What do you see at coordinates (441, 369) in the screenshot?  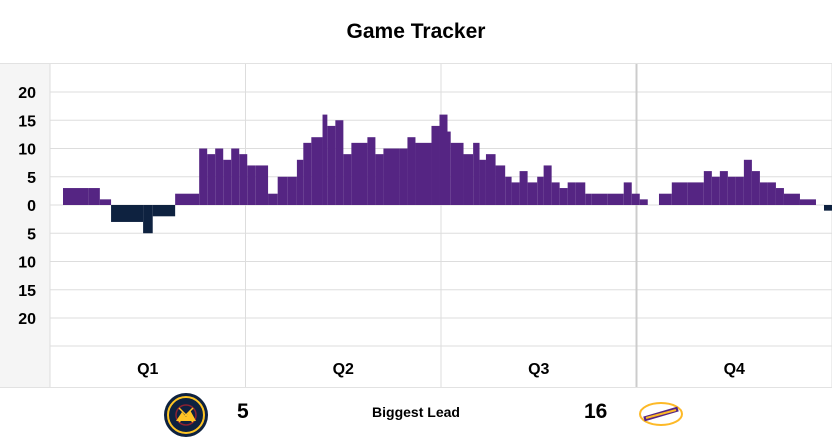 I see `quarter-labels: Q1 Q2 Q3 Q4` at bounding box center [441, 369].